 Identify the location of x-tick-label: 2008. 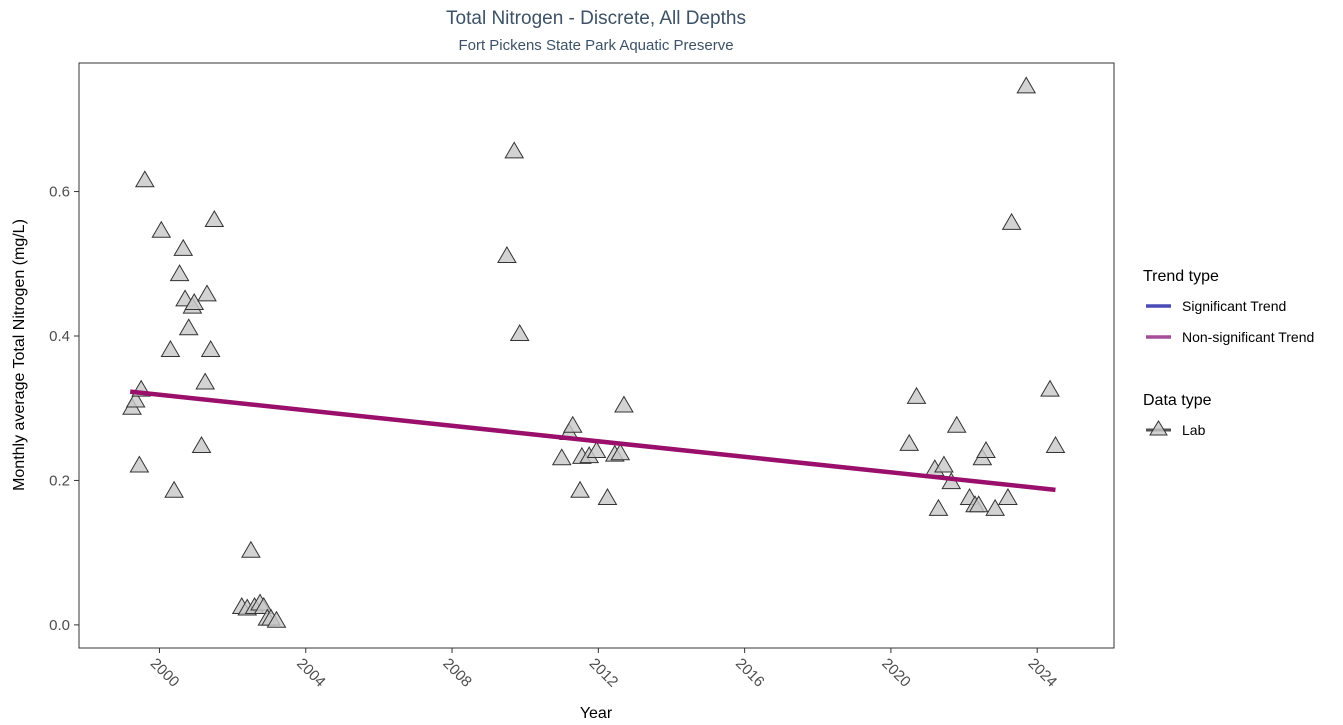
(457, 673).